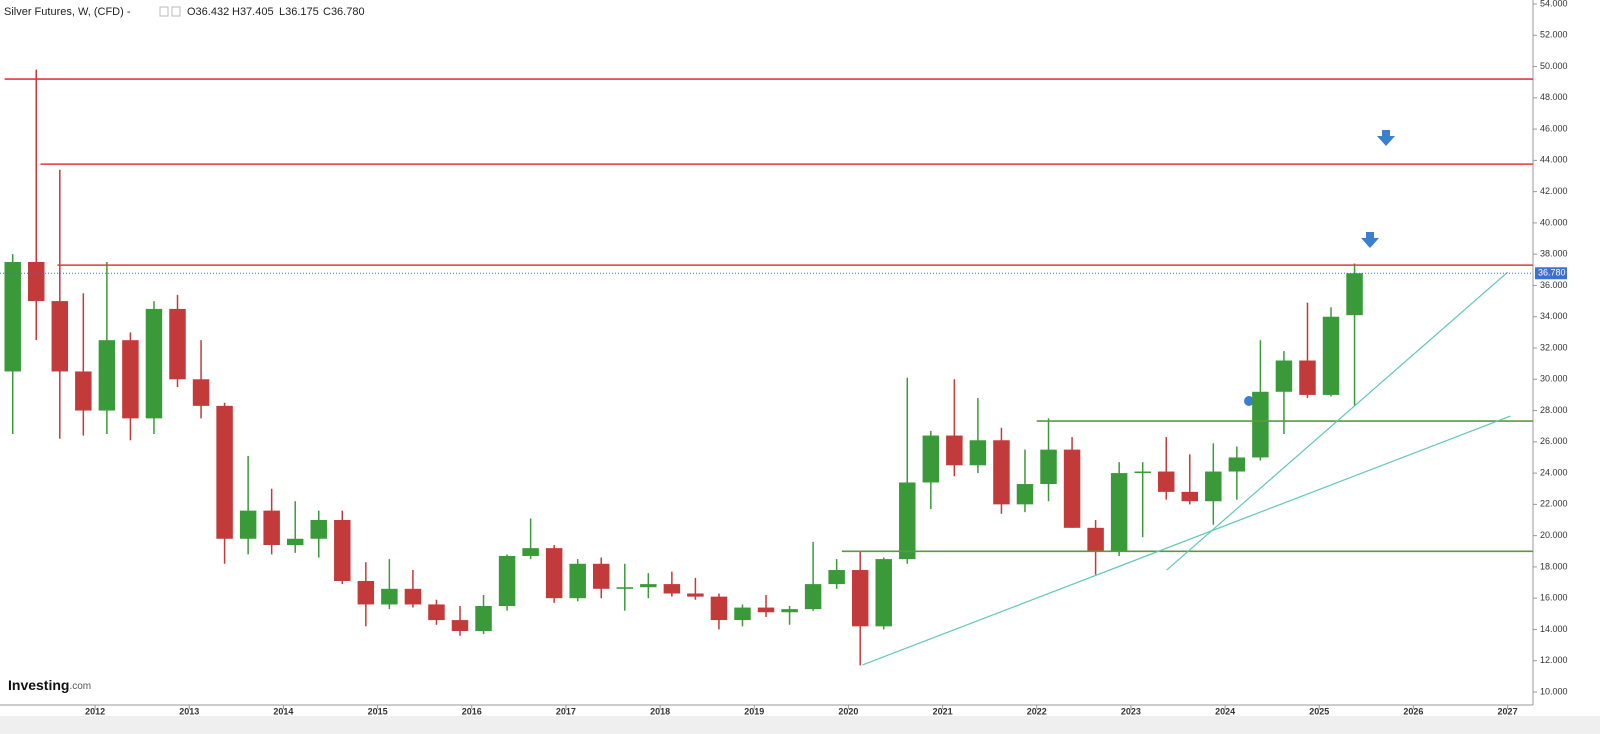 The image size is (1600, 734). What do you see at coordinates (1554, 441) in the screenshot?
I see `y-tick-label: 26.000` at bounding box center [1554, 441].